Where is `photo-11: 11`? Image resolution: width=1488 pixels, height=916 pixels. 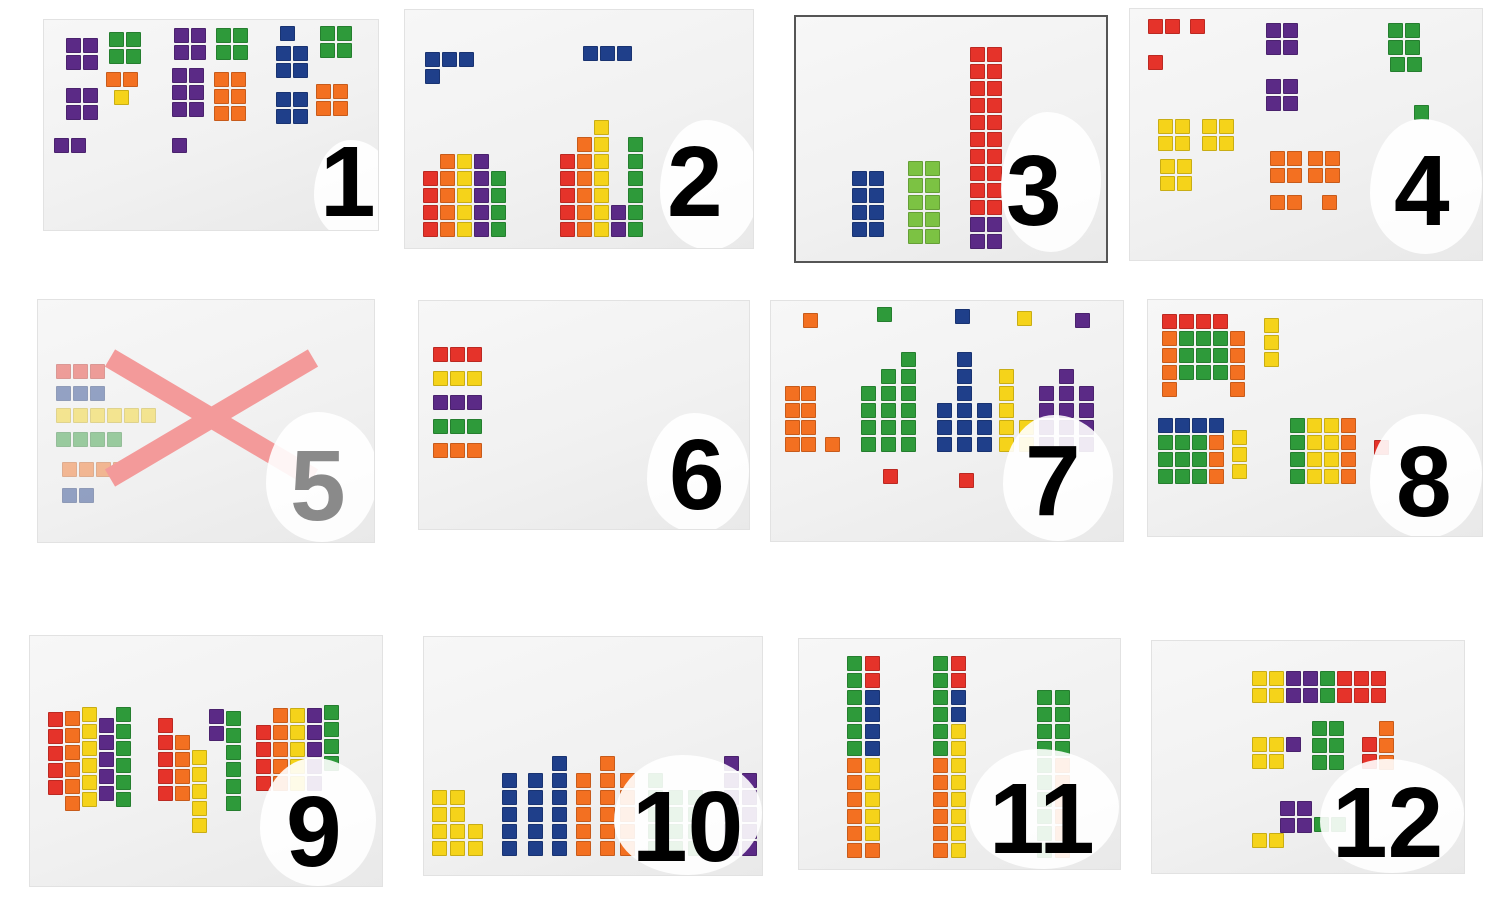 photo-11: 11 is located at coordinates (959, 754).